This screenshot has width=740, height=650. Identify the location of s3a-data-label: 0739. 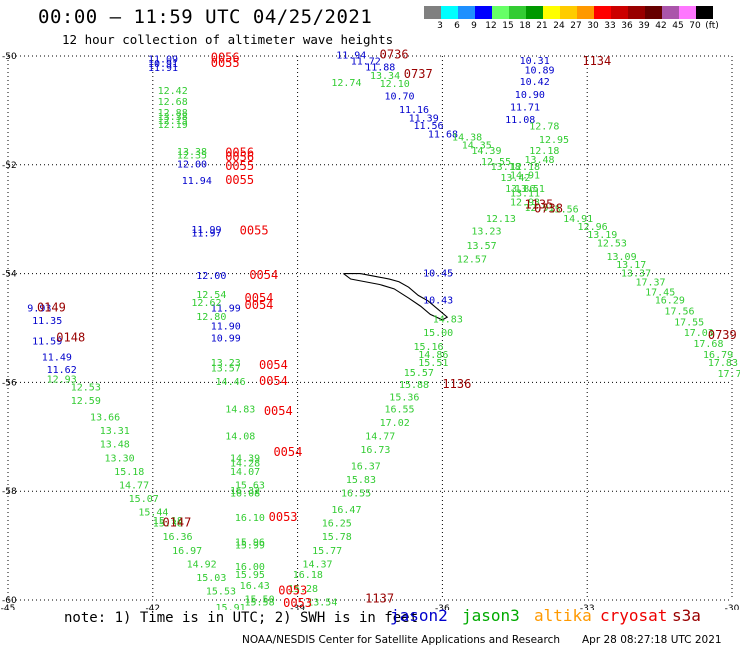
(722, 335).